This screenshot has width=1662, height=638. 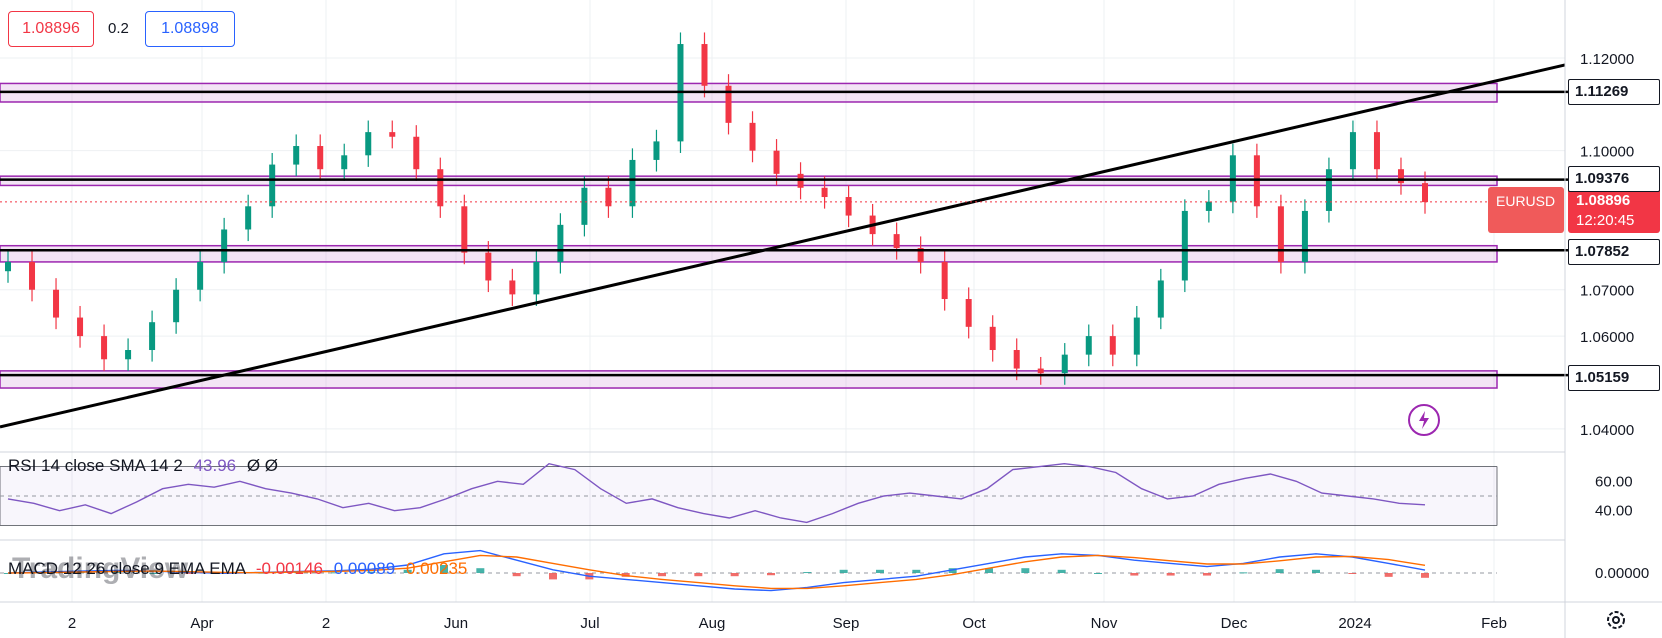 I want to click on level-label-3: 1.07852, so click(x=1614, y=252).